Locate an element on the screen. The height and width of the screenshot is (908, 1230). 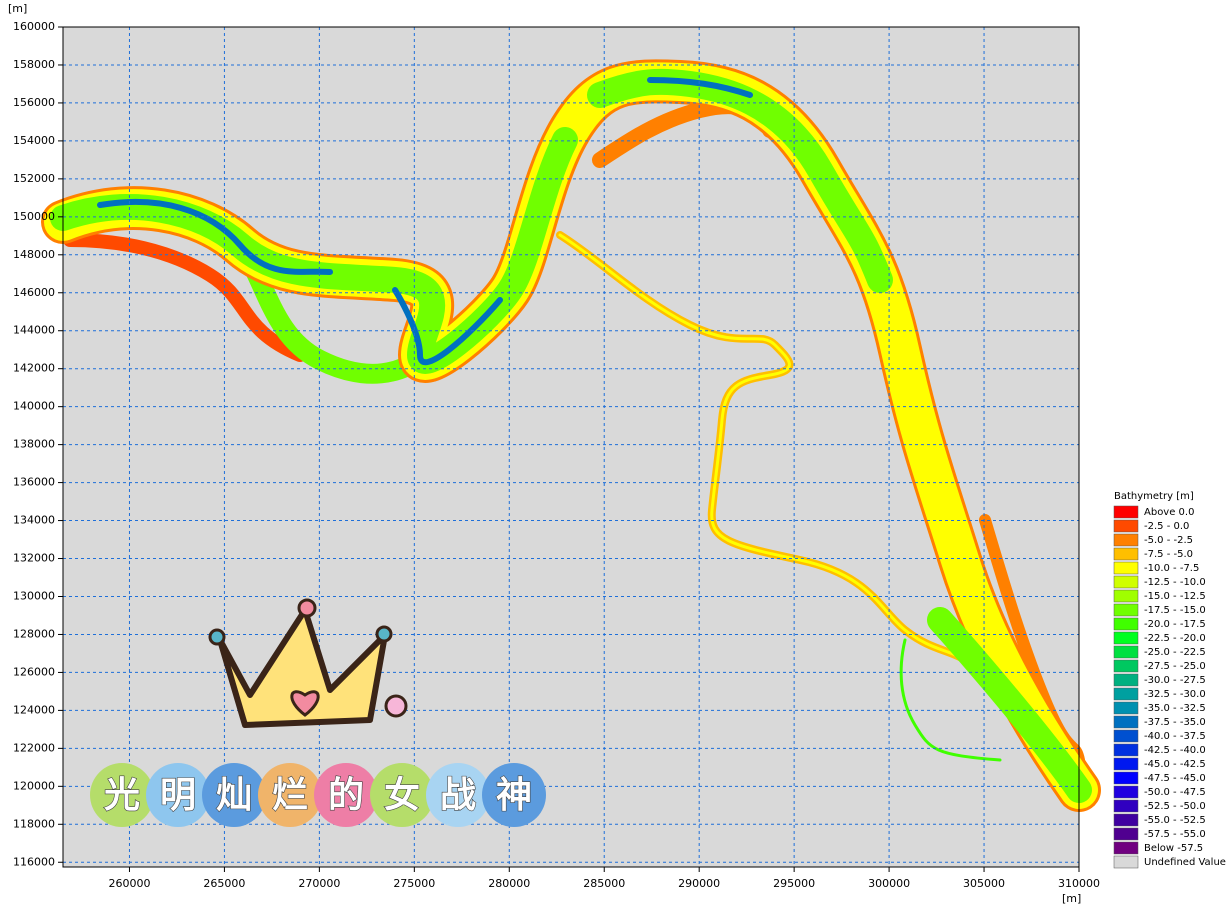
sticker: 光明灿烂的女战神 is located at coordinates (318, 712).